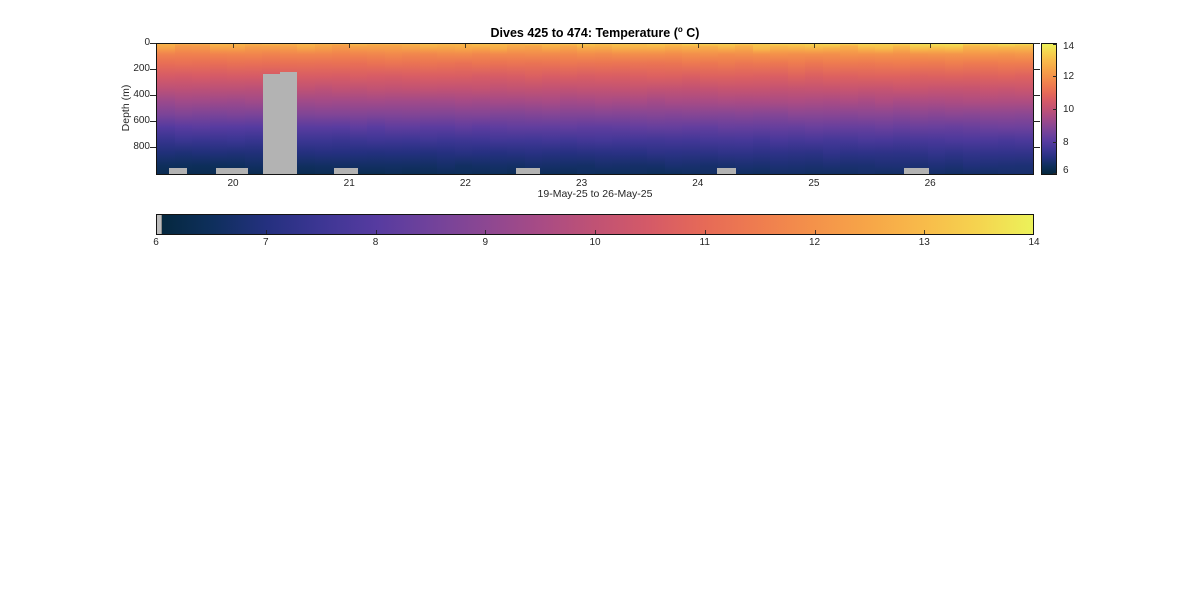  I want to click on chart-title: Dives 425 to 474: Temperature (o C), so click(595, 32).